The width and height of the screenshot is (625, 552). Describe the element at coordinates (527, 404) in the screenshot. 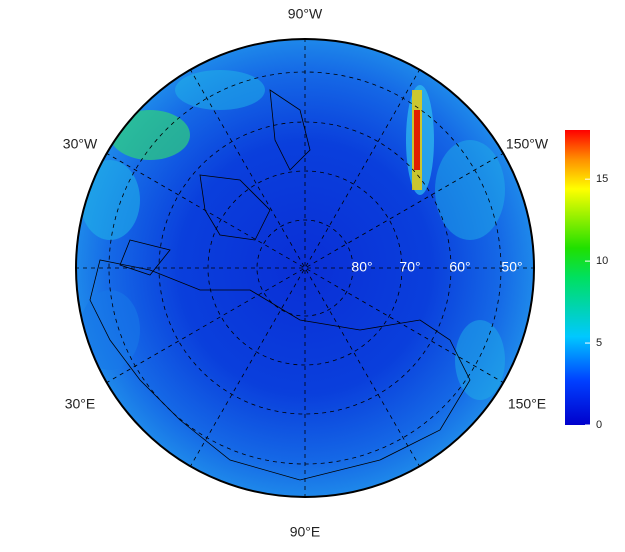

I see `lon-label: 150°E` at that location.